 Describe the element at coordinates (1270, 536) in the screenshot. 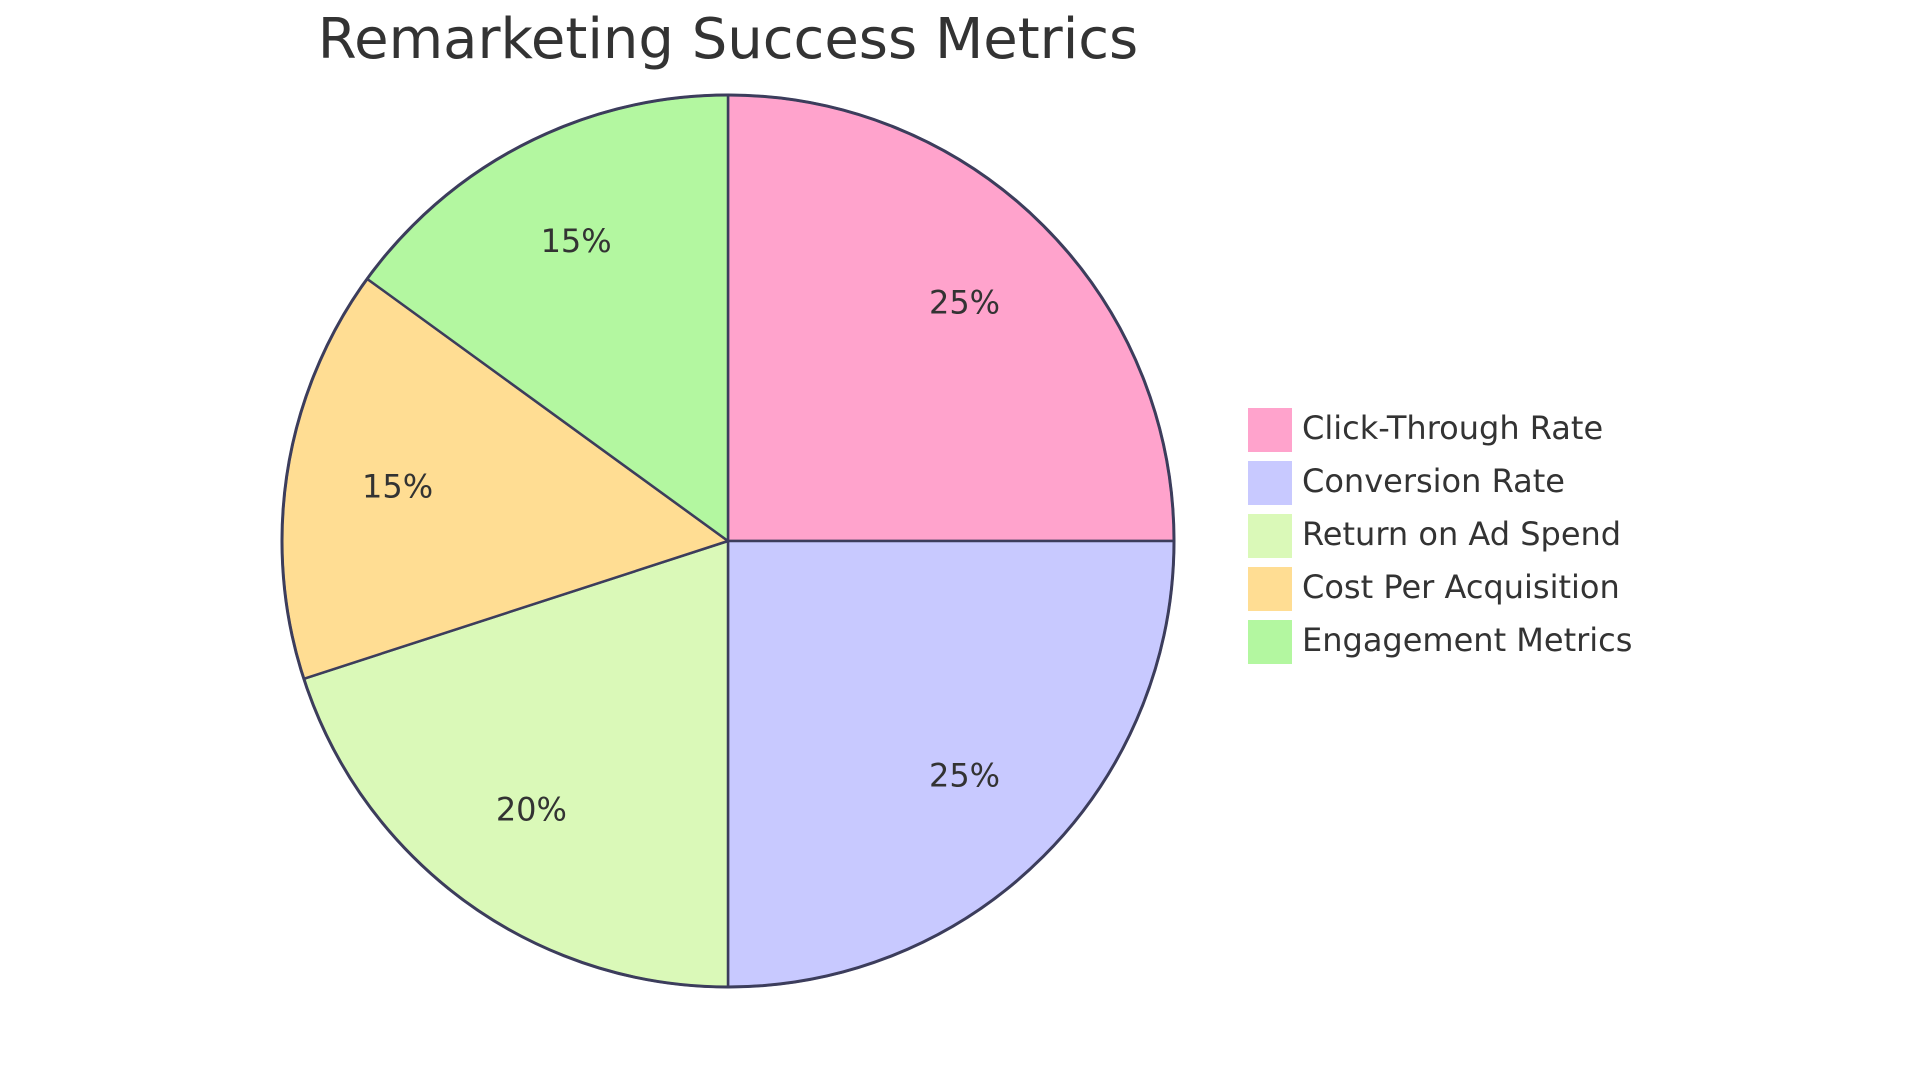

I see `legend-swatch-return-on-ad-spend` at that location.